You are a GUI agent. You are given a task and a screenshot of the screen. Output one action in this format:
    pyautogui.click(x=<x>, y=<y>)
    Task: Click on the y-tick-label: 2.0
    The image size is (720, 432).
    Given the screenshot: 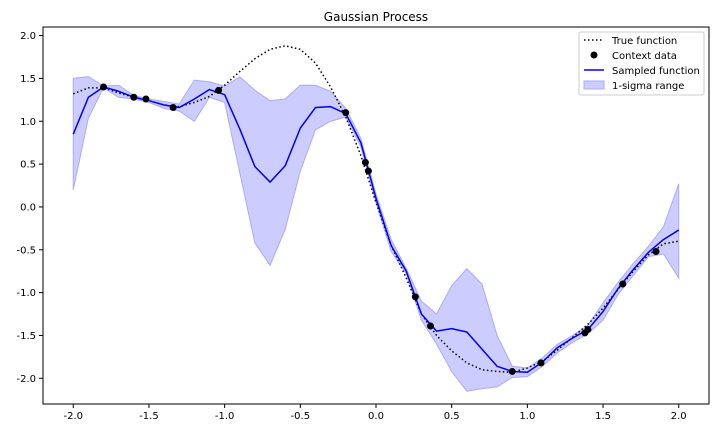 What is the action you would take?
    pyautogui.click(x=28, y=36)
    